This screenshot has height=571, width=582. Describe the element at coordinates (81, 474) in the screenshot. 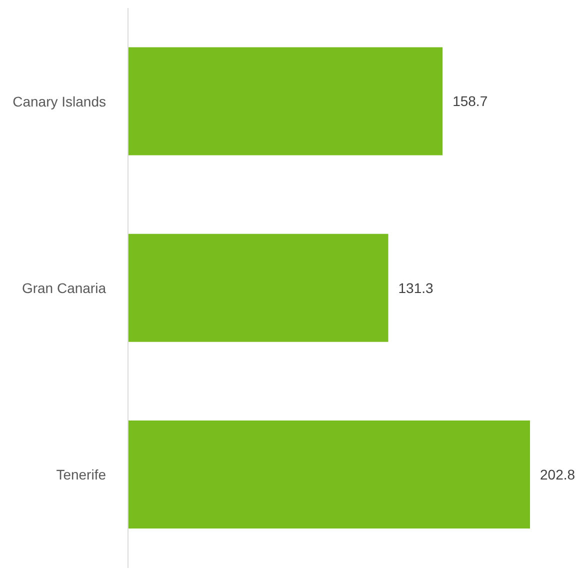

I see `y-tick-label: Tenerife` at that location.